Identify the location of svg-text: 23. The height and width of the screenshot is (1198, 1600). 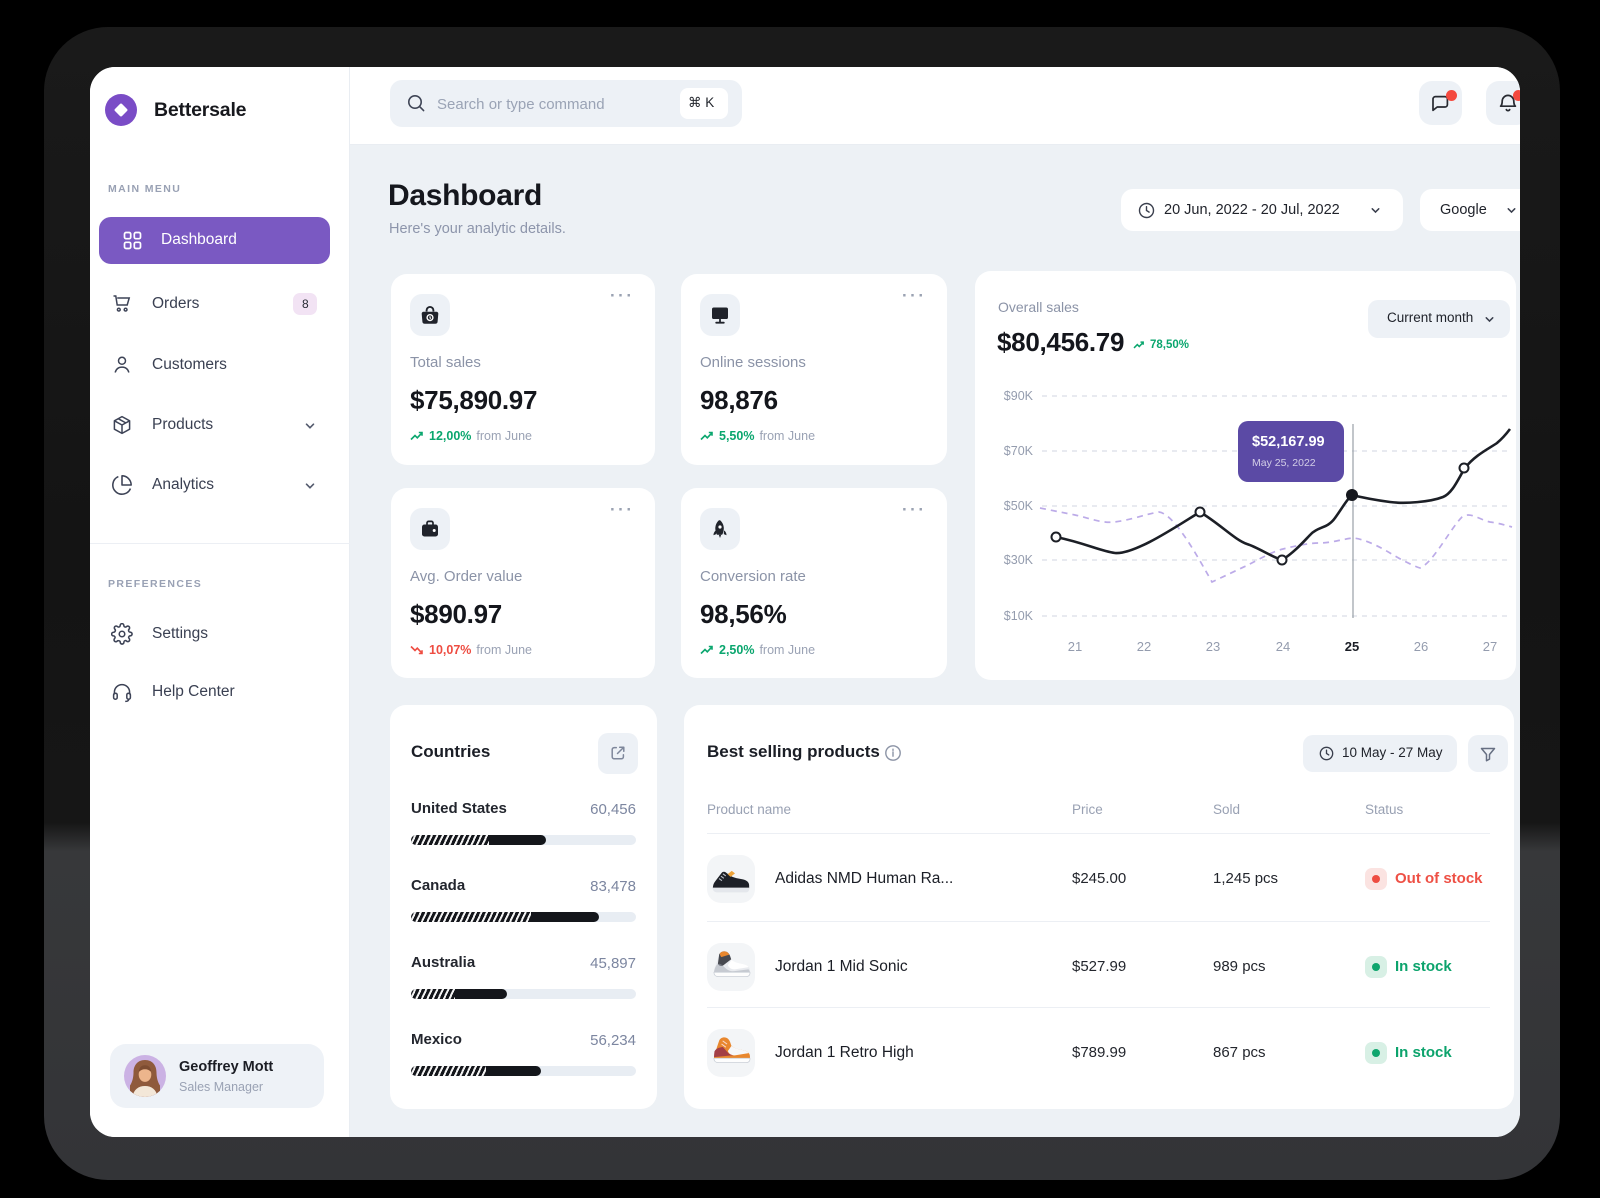
(1213, 646).